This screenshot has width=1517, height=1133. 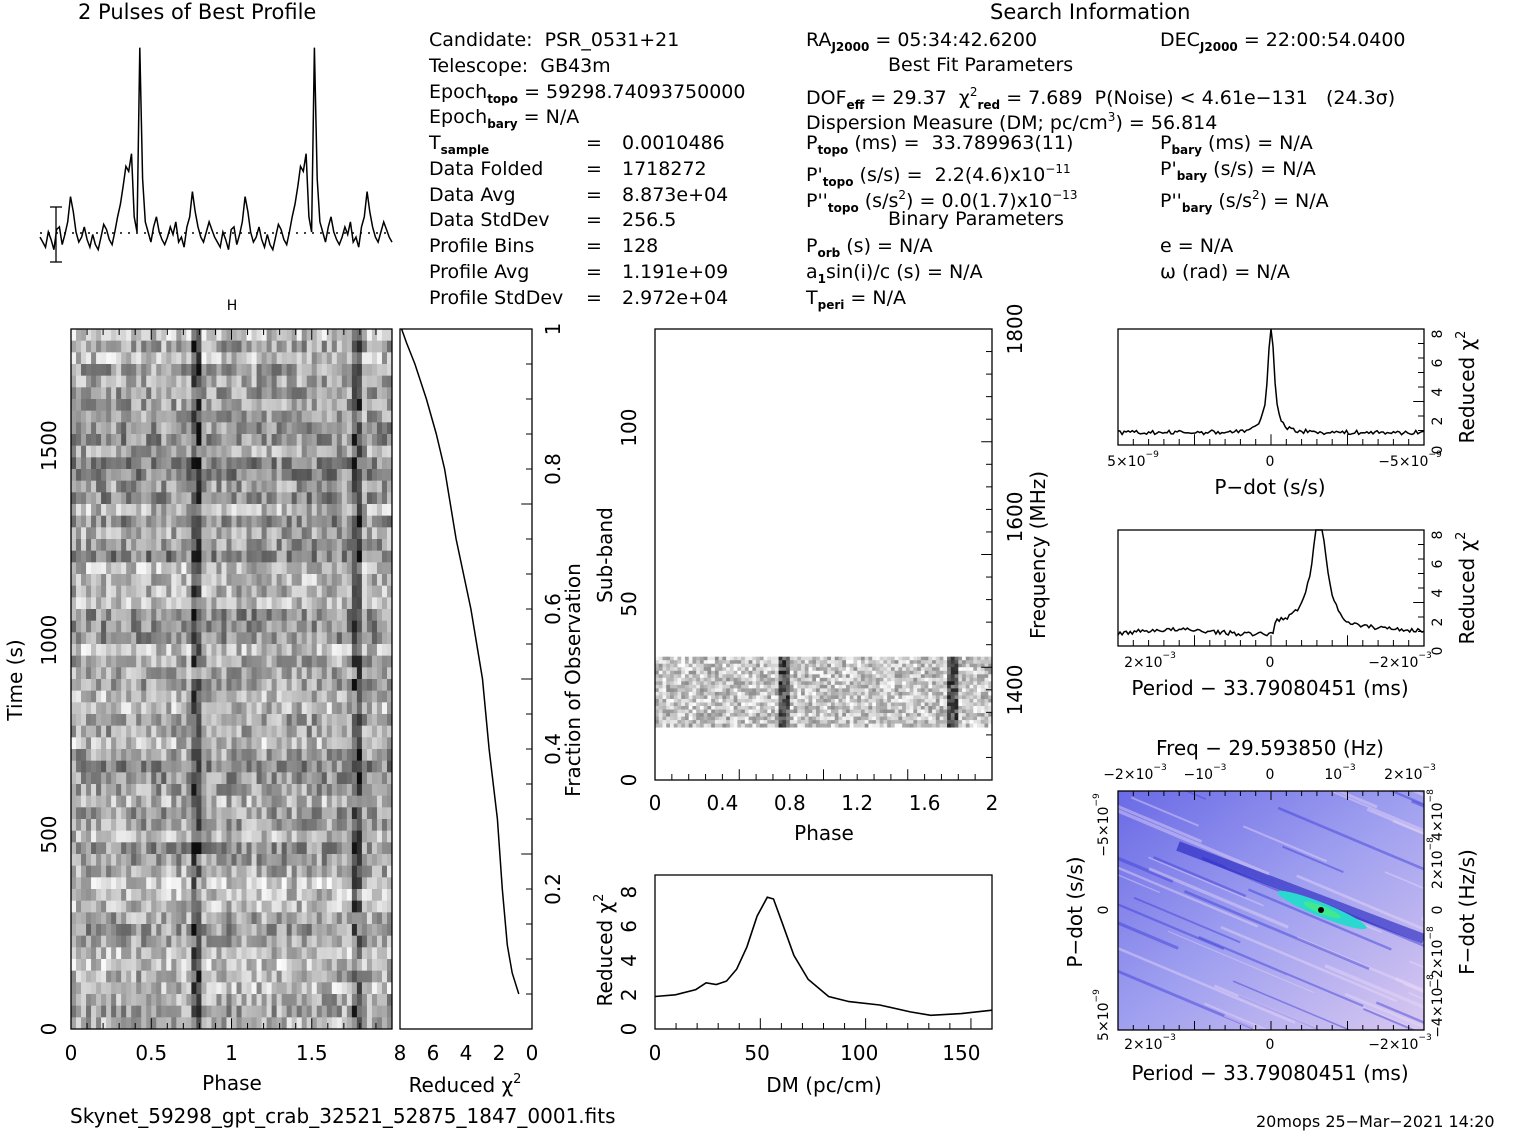 I want to click on data-folded-label: Data Folded, so click(x=486, y=169).